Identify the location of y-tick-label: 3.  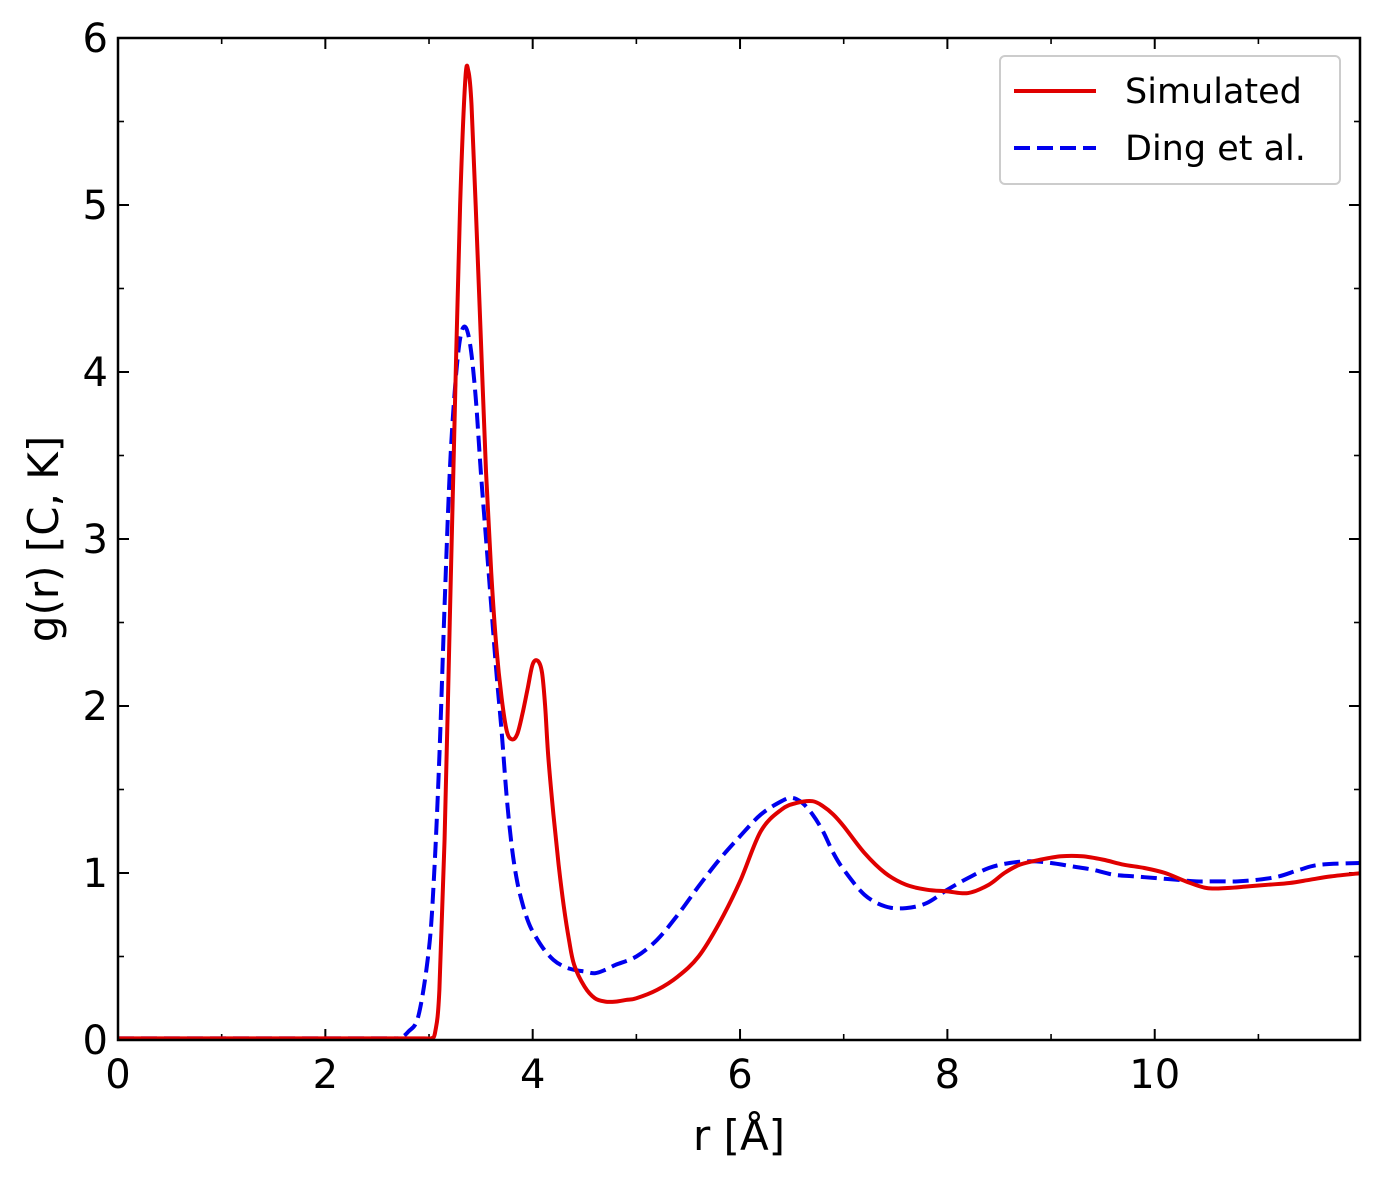
(95, 540).